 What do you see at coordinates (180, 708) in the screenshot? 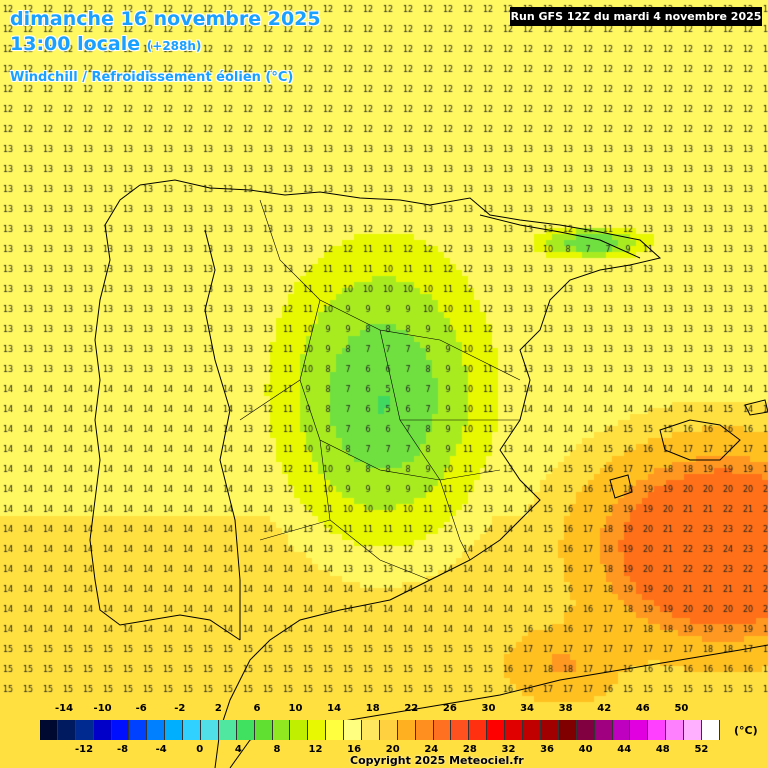
I see `scale-label-top: -2` at bounding box center [180, 708].